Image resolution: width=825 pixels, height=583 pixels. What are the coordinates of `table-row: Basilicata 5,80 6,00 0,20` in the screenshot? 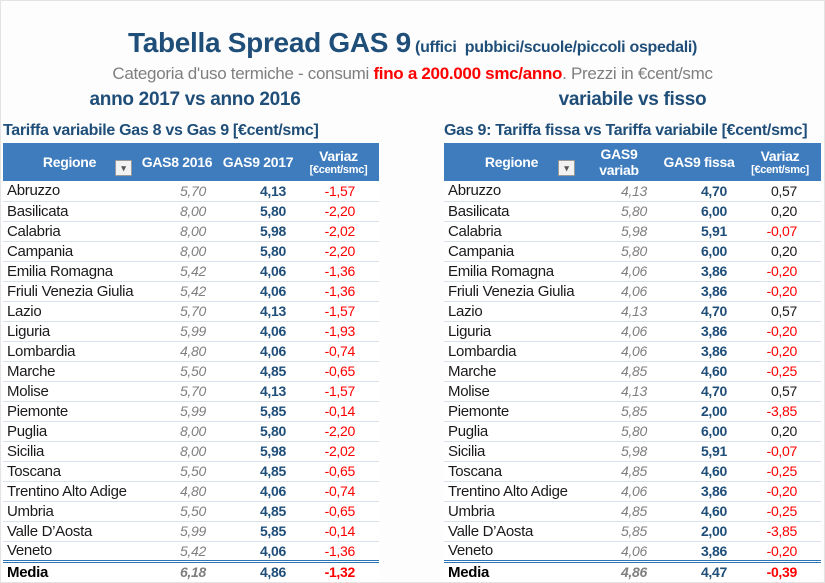 It's located at (632, 211).